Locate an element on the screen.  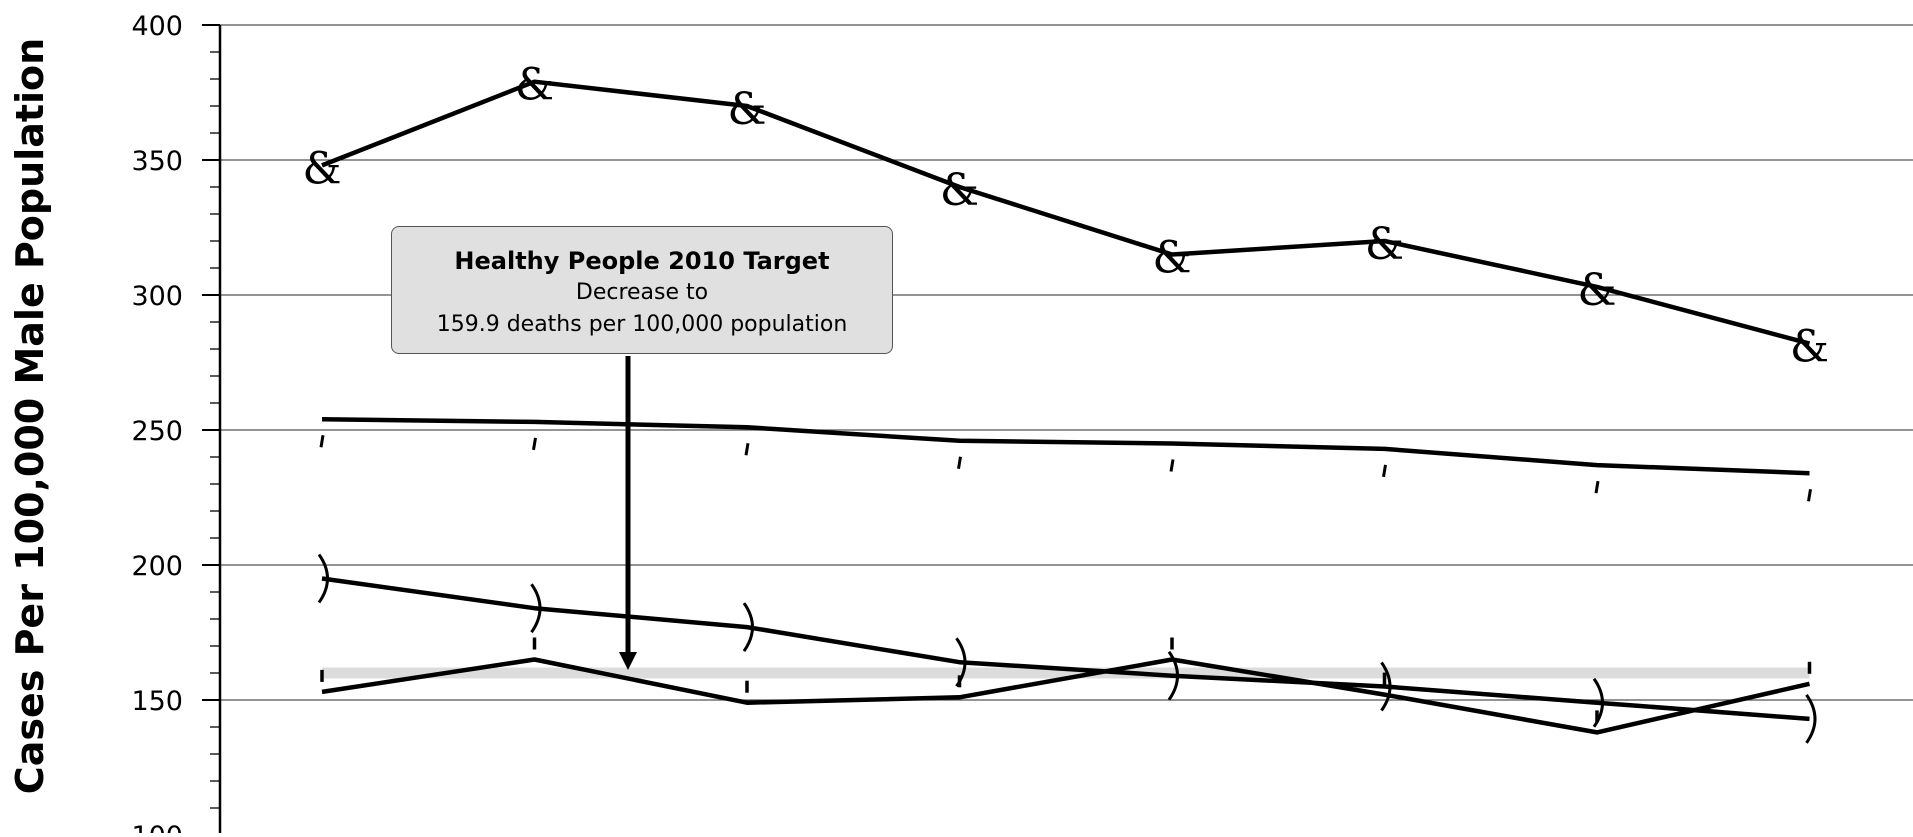
y-tick-label: 350 is located at coordinates (157, 161).